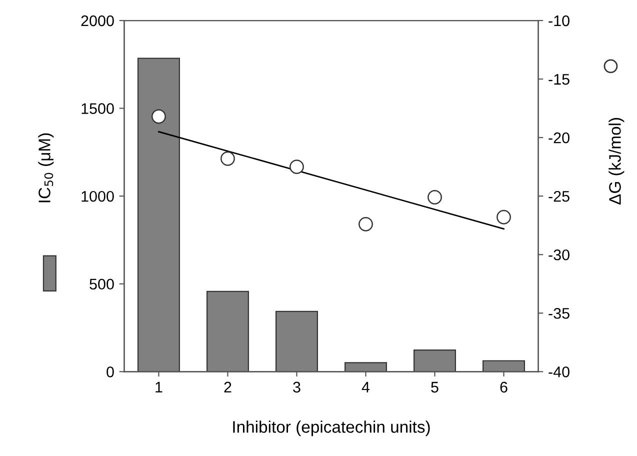 The image size is (637, 456). I want to click on y-axis-title: IC$_{50}$ (μM), so click(46, 167).